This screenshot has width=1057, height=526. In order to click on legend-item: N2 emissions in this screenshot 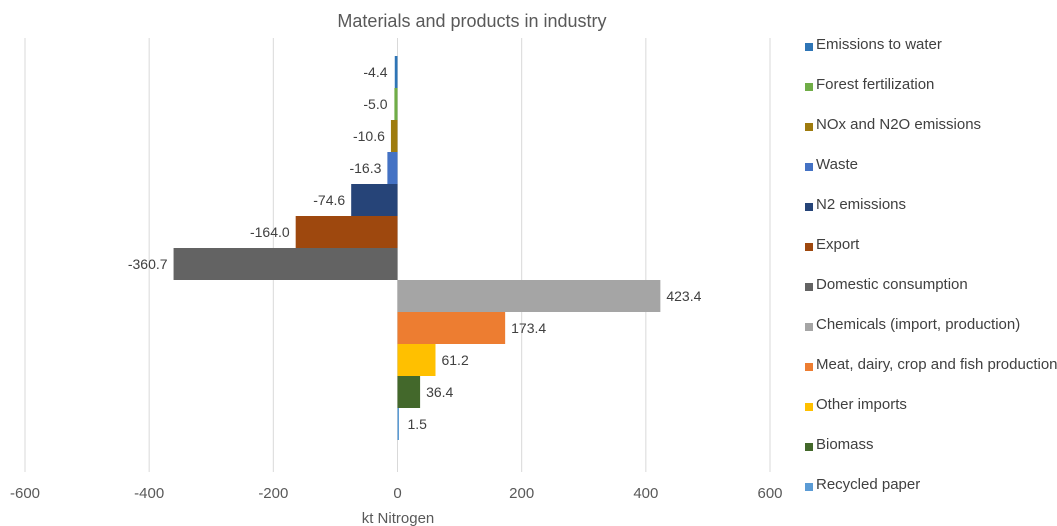, I will do `click(927, 215)`.